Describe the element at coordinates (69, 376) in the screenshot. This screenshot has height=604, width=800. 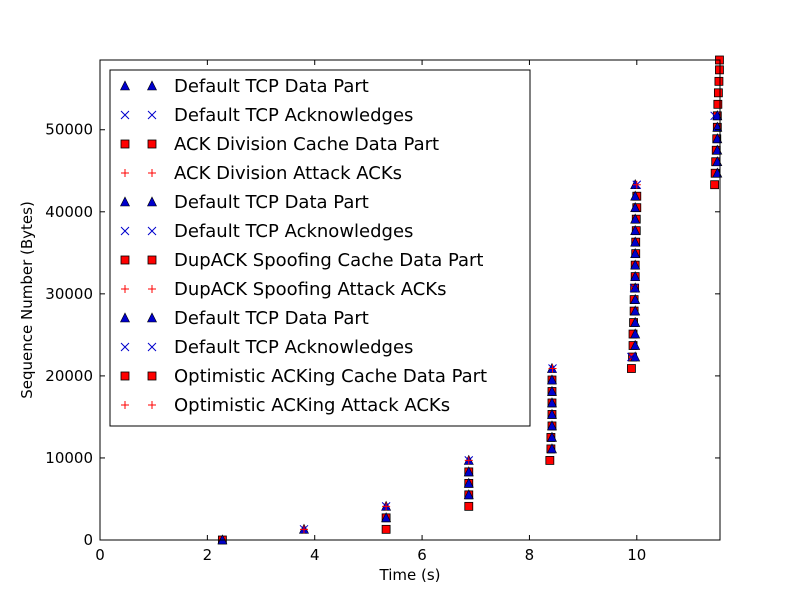
I see `y-tick-label: 20000` at that location.